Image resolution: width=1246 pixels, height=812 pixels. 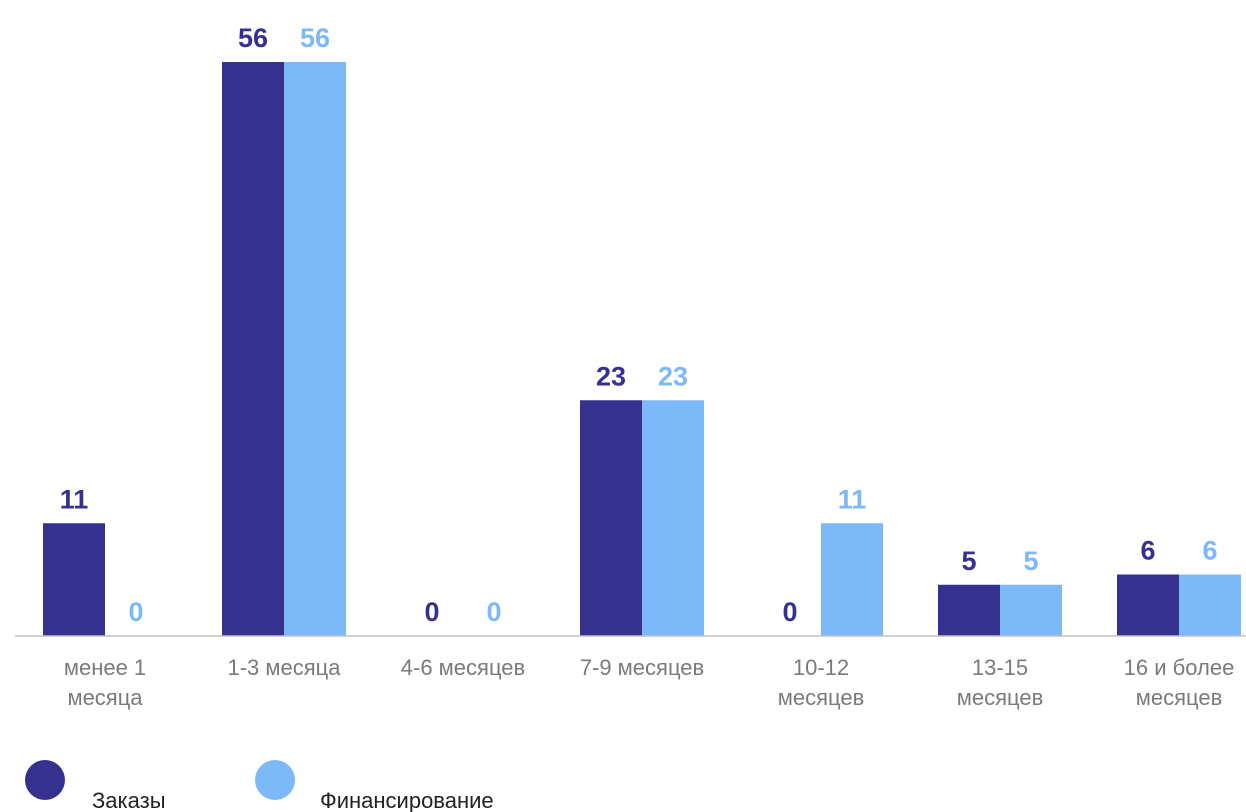 I want to click on data-label-2-5: 5, so click(x=1030, y=561).